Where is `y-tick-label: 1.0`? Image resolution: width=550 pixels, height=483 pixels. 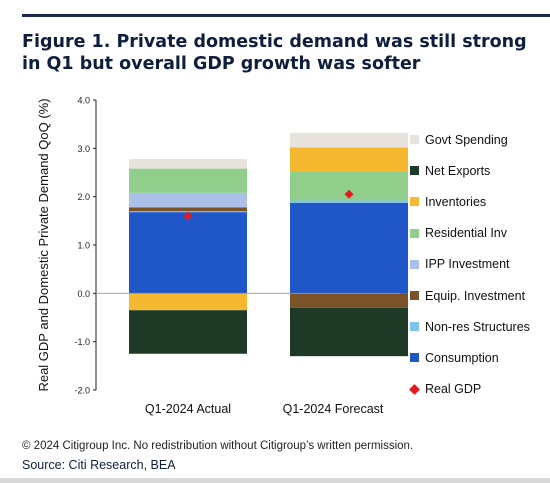 y-tick-label: 1.0 is located at coordinates (83, 246).